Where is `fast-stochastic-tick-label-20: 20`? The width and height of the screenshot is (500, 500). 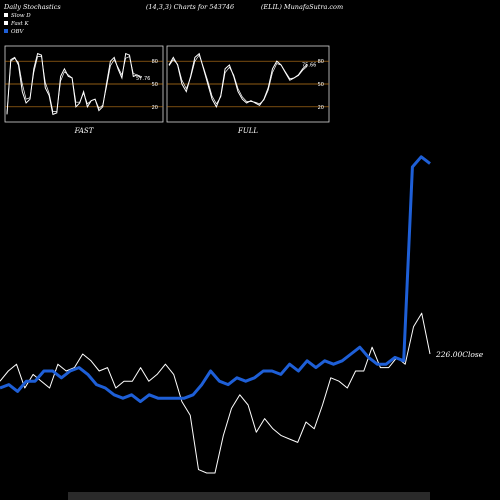
fast-stochastic-tick-label-20: 20 is located at coordinates (155, 108).